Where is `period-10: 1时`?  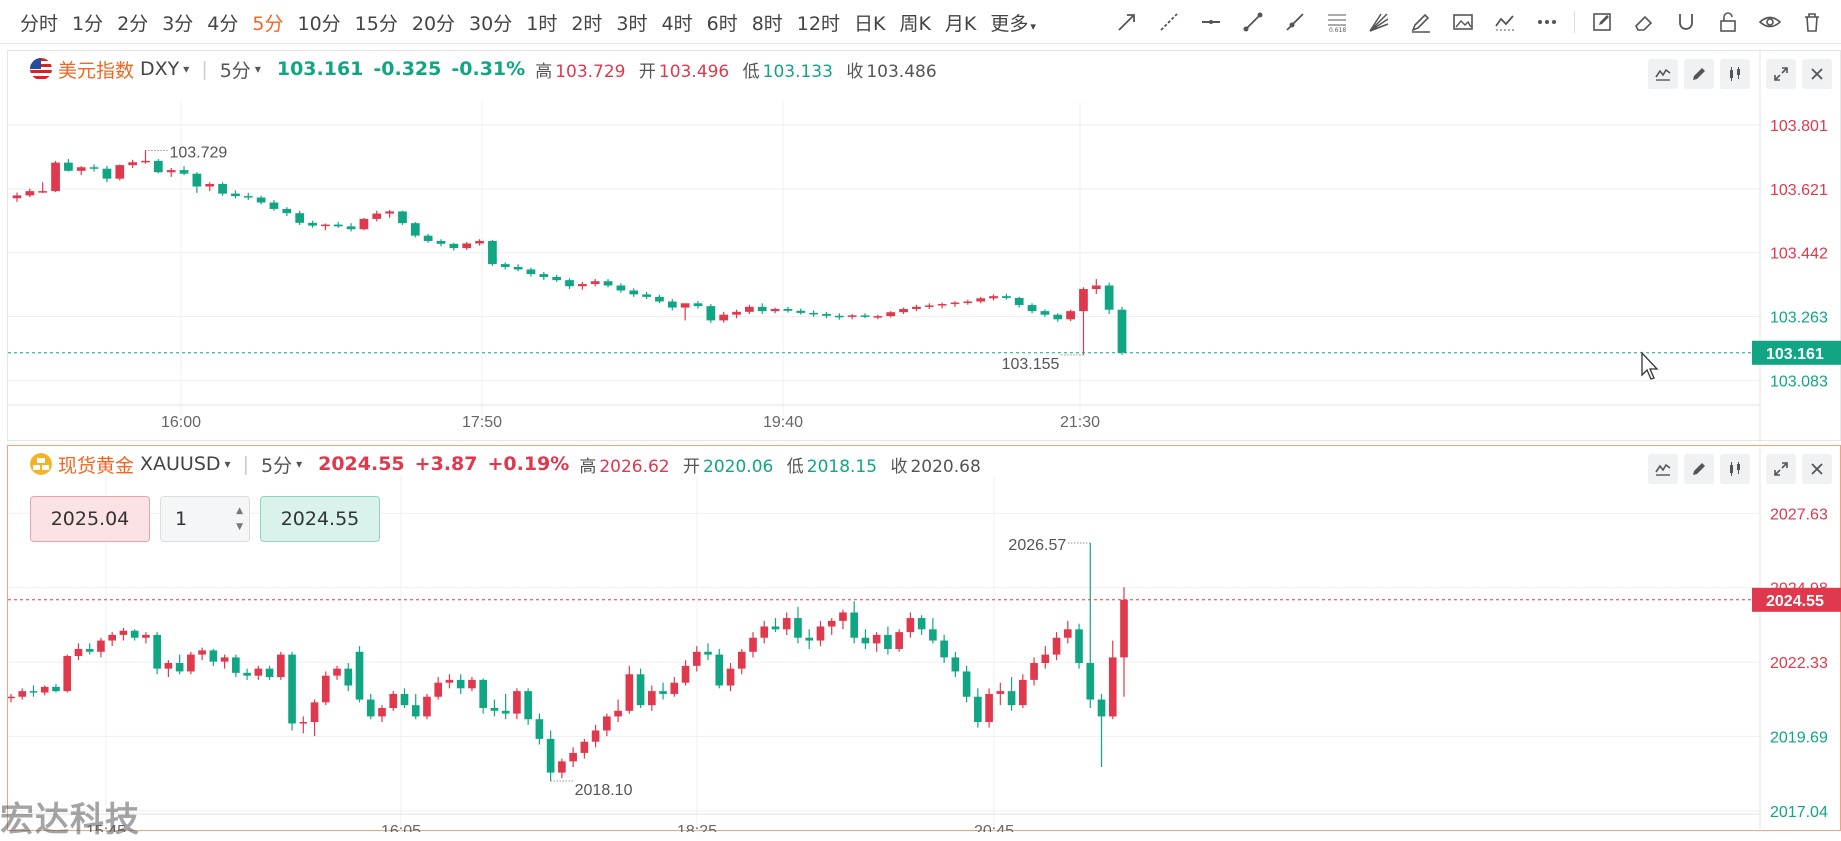
period-10: 1时 is located at coordinates (542, 23).